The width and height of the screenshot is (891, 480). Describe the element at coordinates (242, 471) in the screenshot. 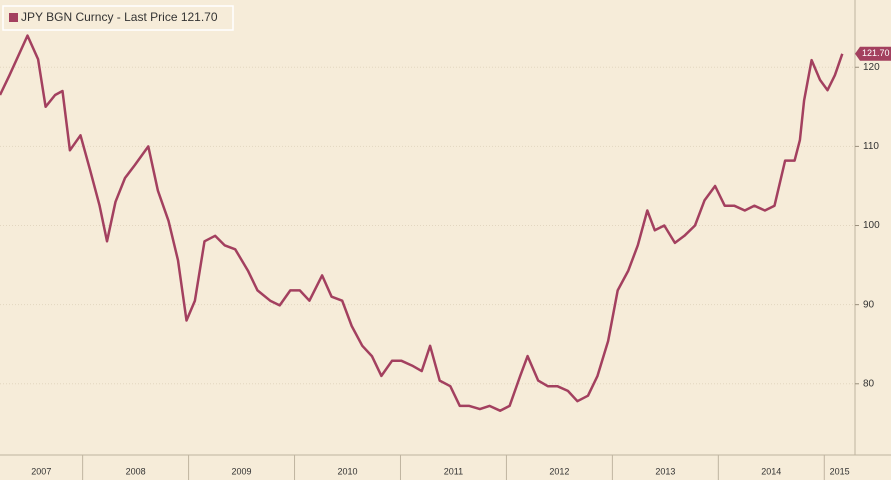

I see `x-tick-label: 2009` at that location.